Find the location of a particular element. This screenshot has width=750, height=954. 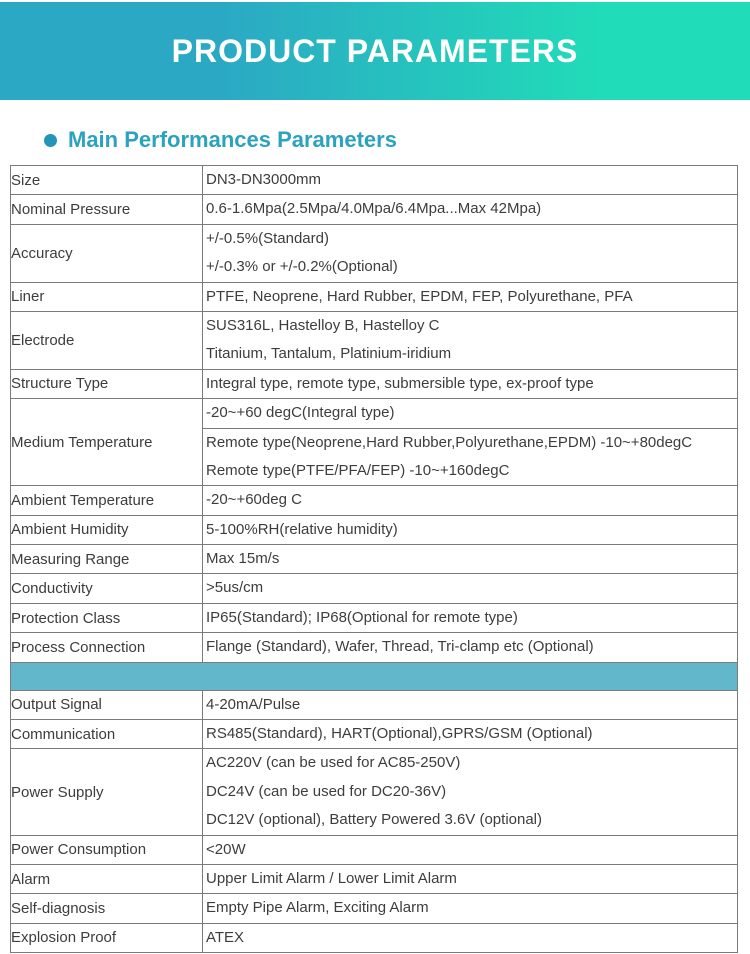

param-value-line: 4-20mA/Pulse is located at coordinates (253, 704).